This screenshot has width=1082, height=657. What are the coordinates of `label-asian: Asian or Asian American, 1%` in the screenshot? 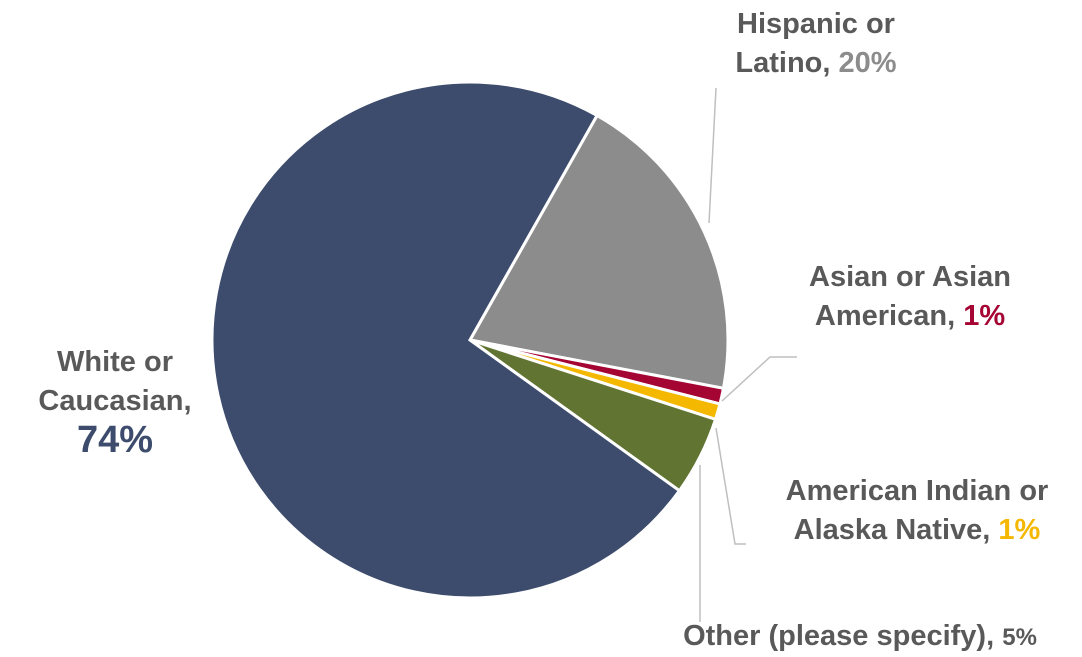 It's located at (910, 296).